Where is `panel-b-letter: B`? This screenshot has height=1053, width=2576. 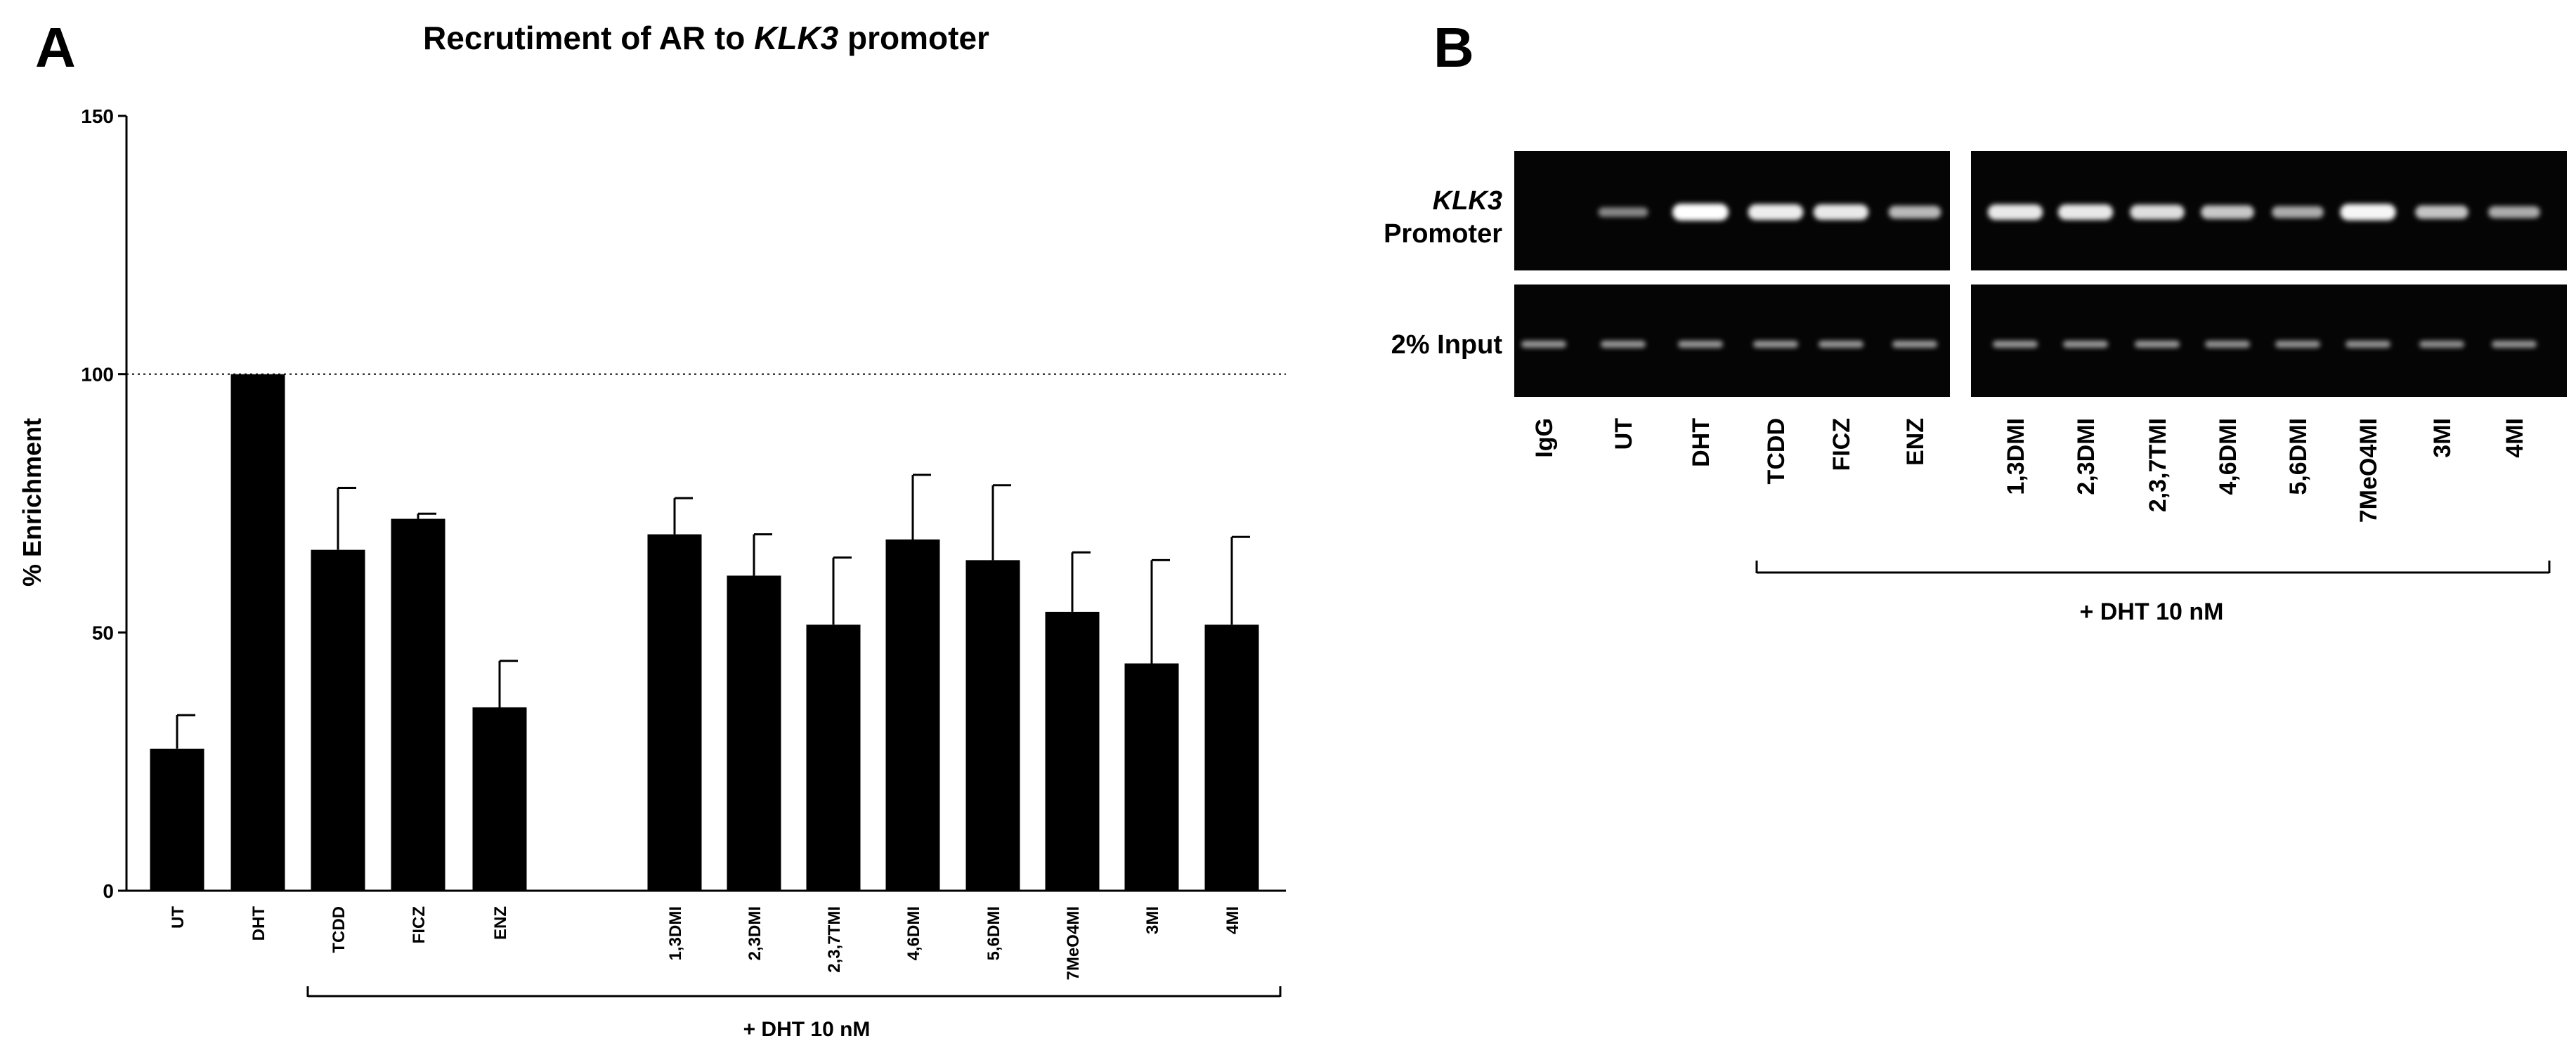 panel-b-letter: B is located at coordinates (1453, 47).